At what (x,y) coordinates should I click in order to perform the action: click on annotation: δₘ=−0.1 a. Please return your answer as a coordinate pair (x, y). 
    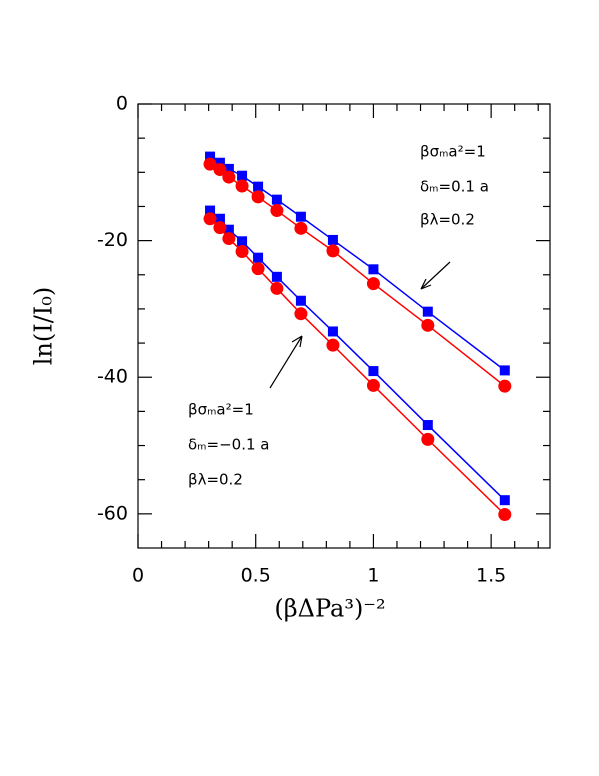
    Looking at the image, I should click on (228, 445).